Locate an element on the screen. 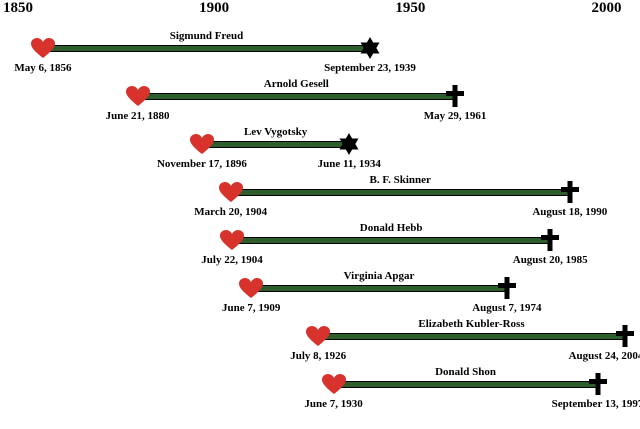 The height and width of the screenshot is (429, 640). person-name: Elizabeth Kubler-Ross is located at coordinates (471, 324).